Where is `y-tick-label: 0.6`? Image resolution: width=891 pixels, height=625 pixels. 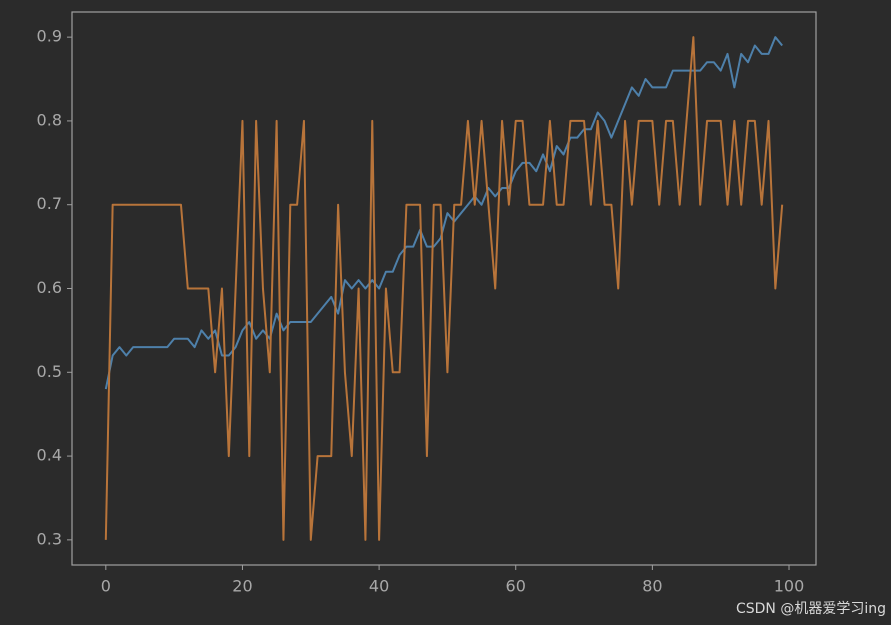 y-tick-label: 0.6 is located at coordinates (49, 287).